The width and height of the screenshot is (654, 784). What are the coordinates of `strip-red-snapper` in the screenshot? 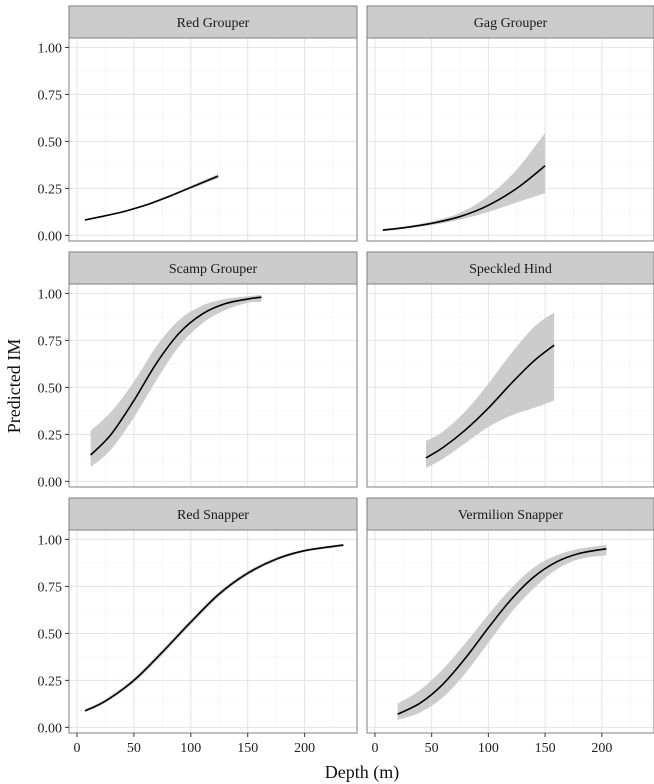 It's located at (213, 514).